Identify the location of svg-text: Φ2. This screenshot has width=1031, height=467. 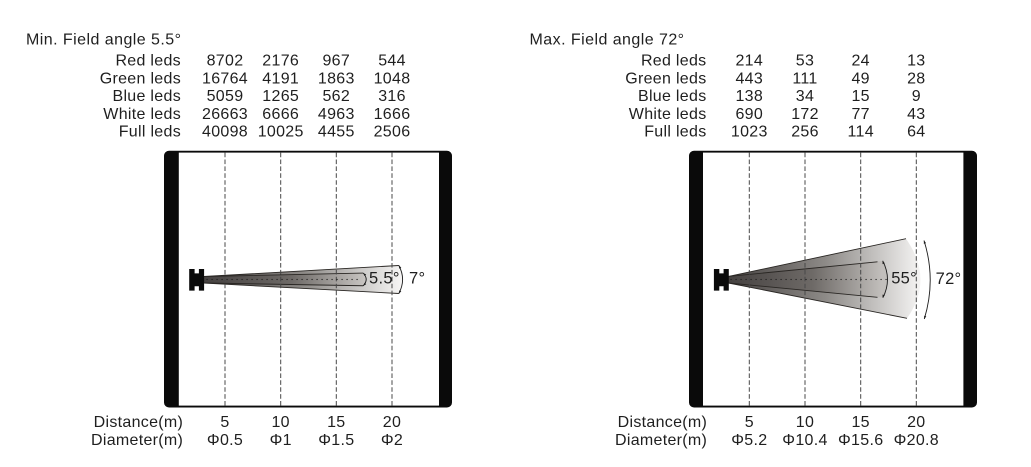
(392, 440).